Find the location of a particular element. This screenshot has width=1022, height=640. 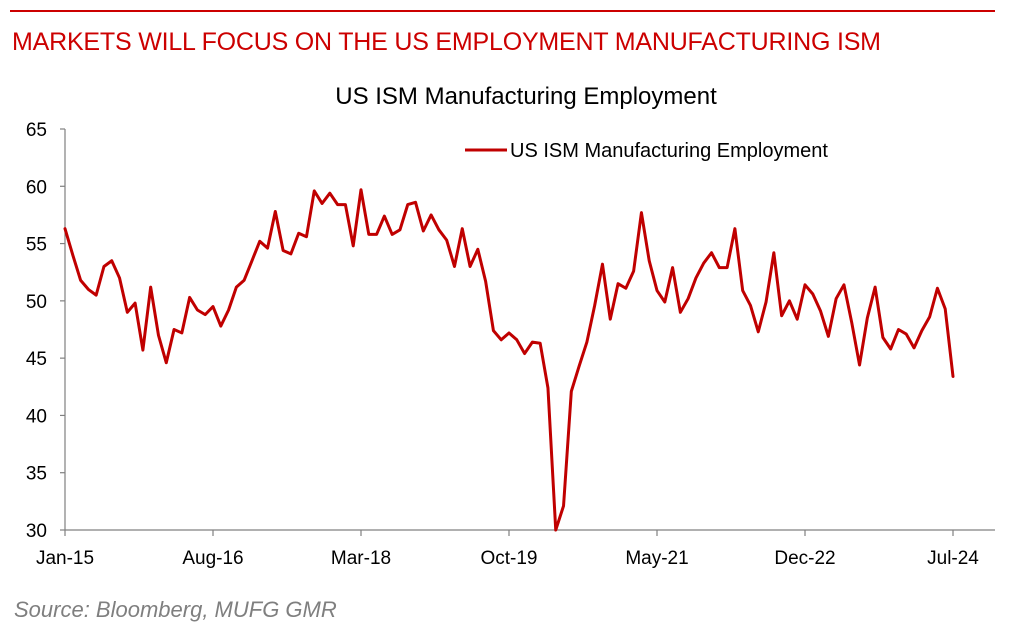

legend: US ISM Manufacturing Employment is located at coordinates (646, 151).